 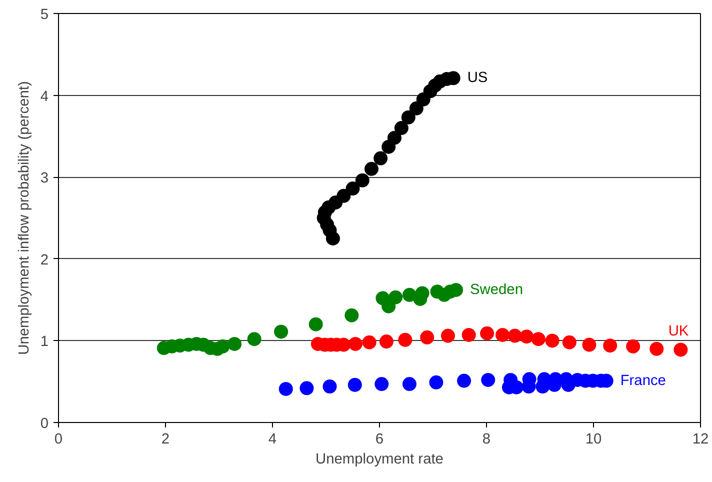 What do you see at coordinates (24, 218) in the screenshot?
I see `y-axis-title: Unemployment inflow probability (percent)` at bounding box center [24, 218].